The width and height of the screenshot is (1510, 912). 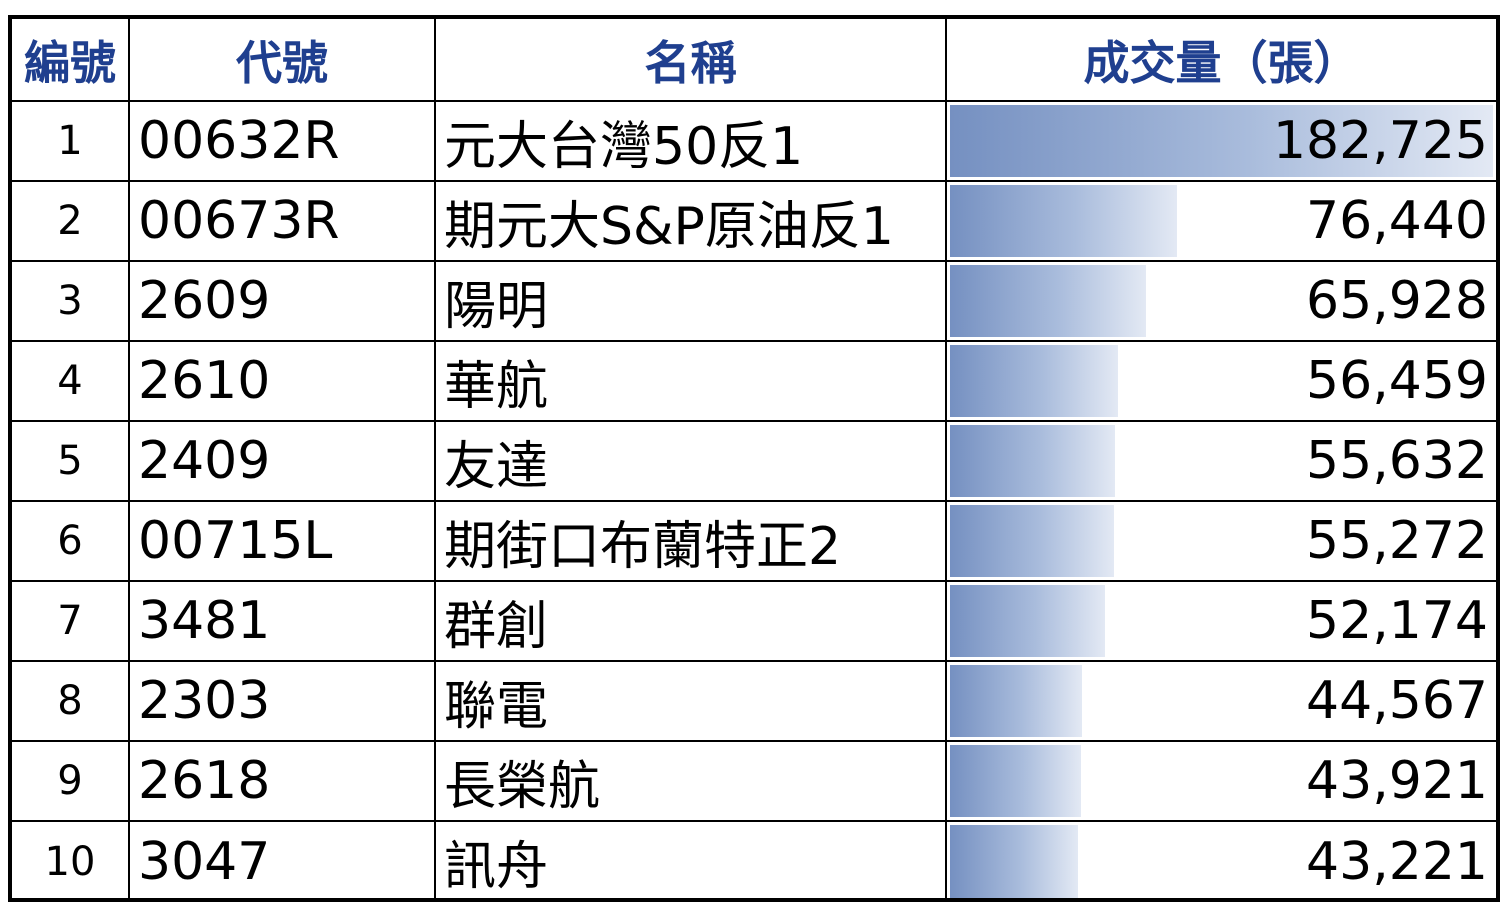 What do you see at coordinates (71, 141) in the screenshot?
I see `row-index: 1` at bounding box center [71, 141].